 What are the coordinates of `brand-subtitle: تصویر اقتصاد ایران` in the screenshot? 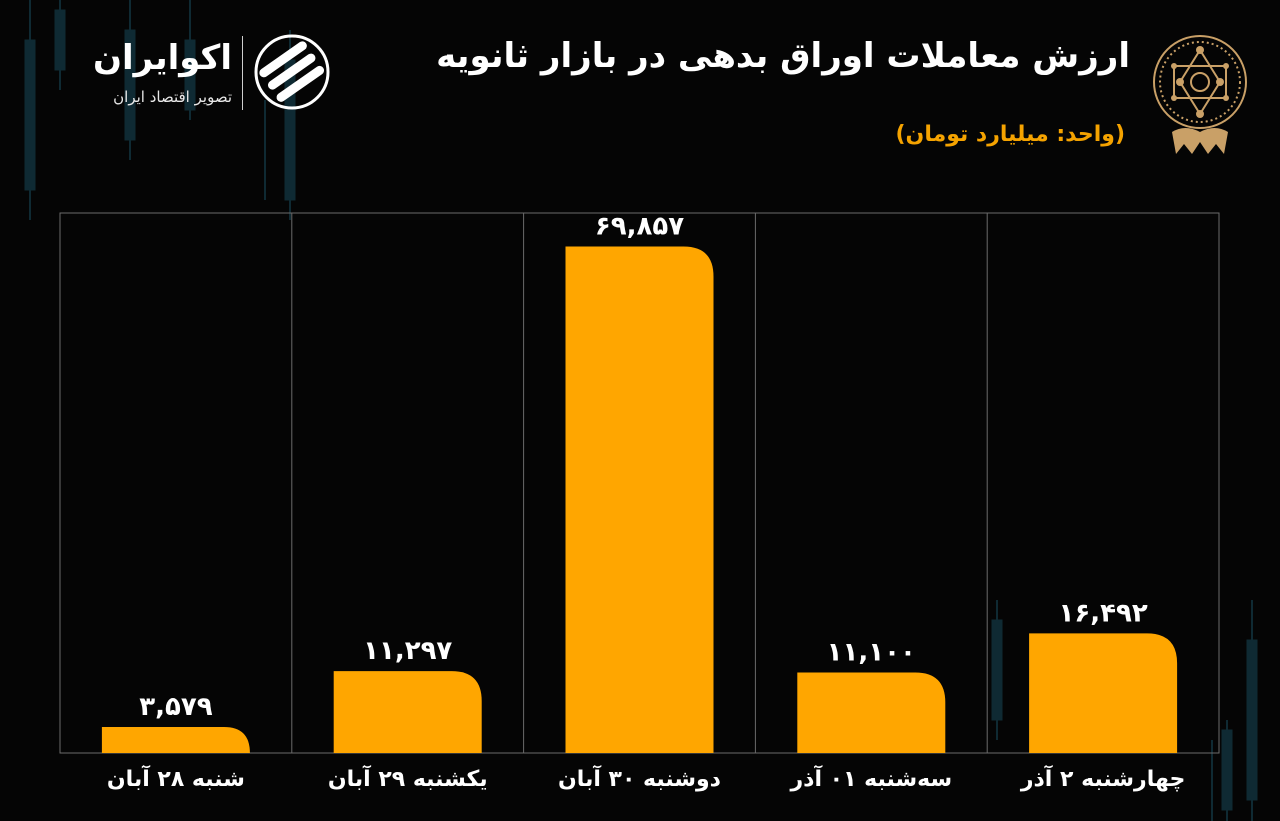 It's located at (172, 97).